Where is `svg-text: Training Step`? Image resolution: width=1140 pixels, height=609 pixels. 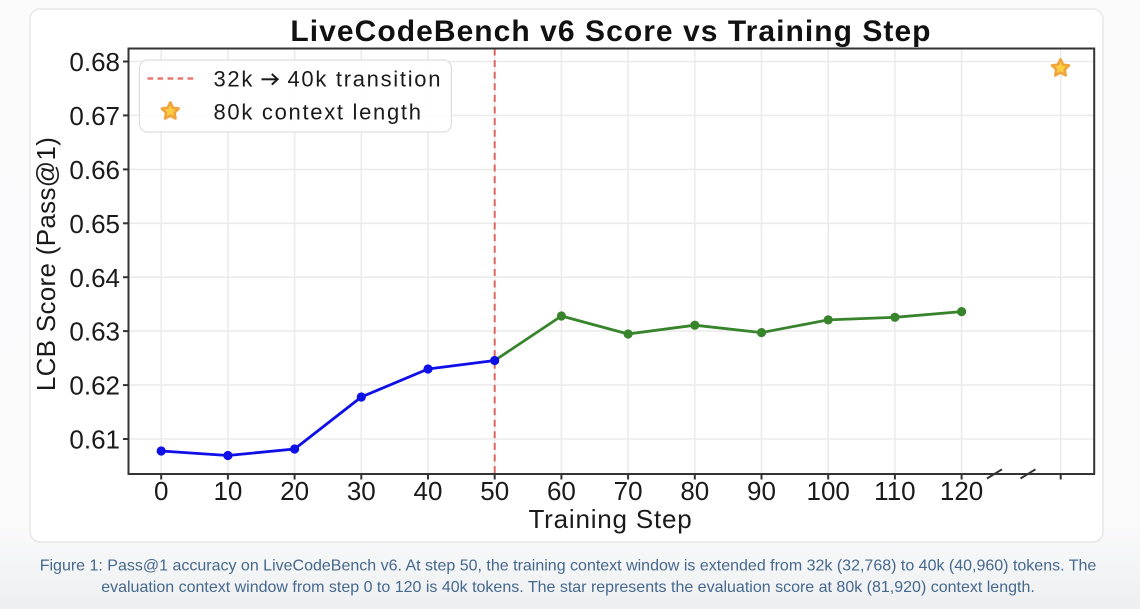
svg-text: Training Step is located at coordinates (610, 519).